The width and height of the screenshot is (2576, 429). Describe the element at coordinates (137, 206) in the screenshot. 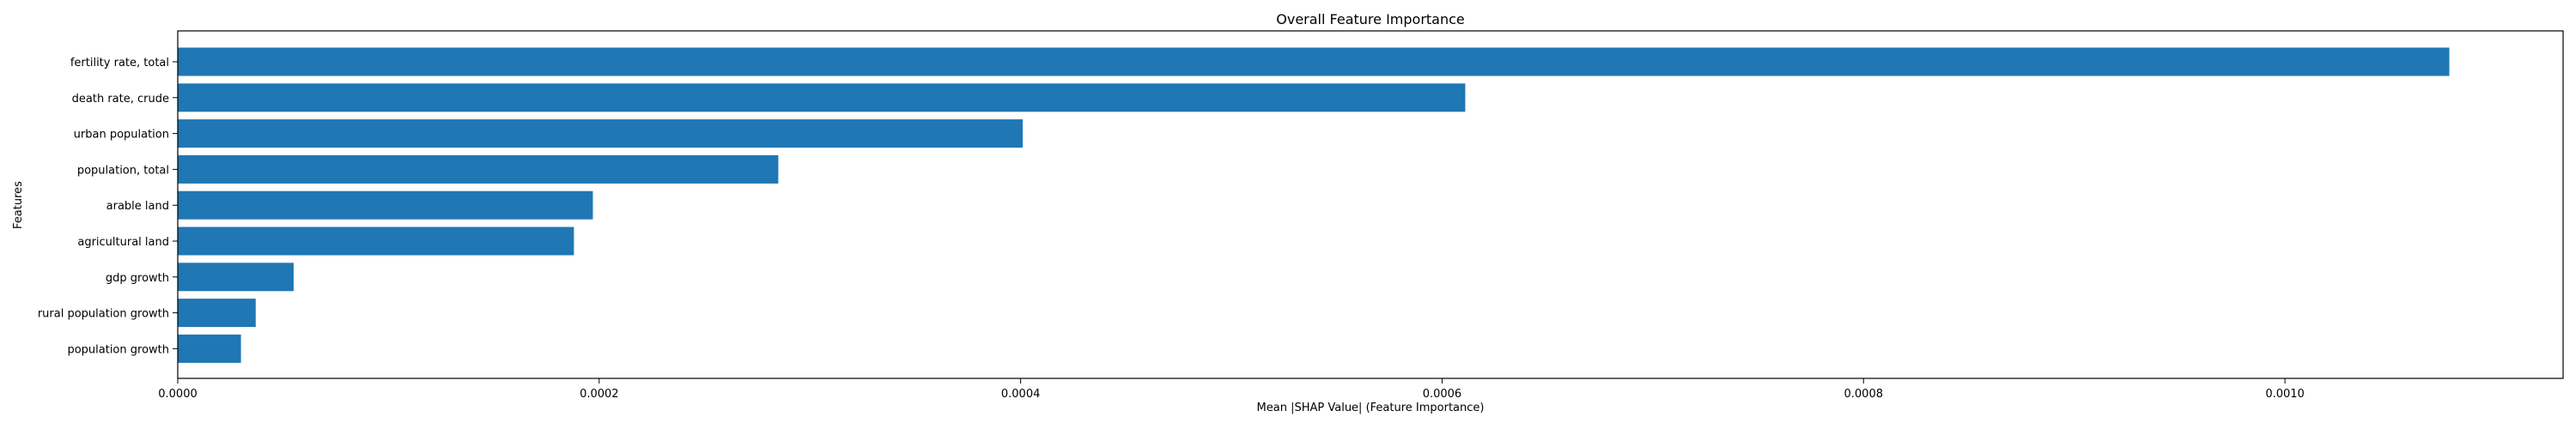

I see `y-tick-label: arable land` at that location.